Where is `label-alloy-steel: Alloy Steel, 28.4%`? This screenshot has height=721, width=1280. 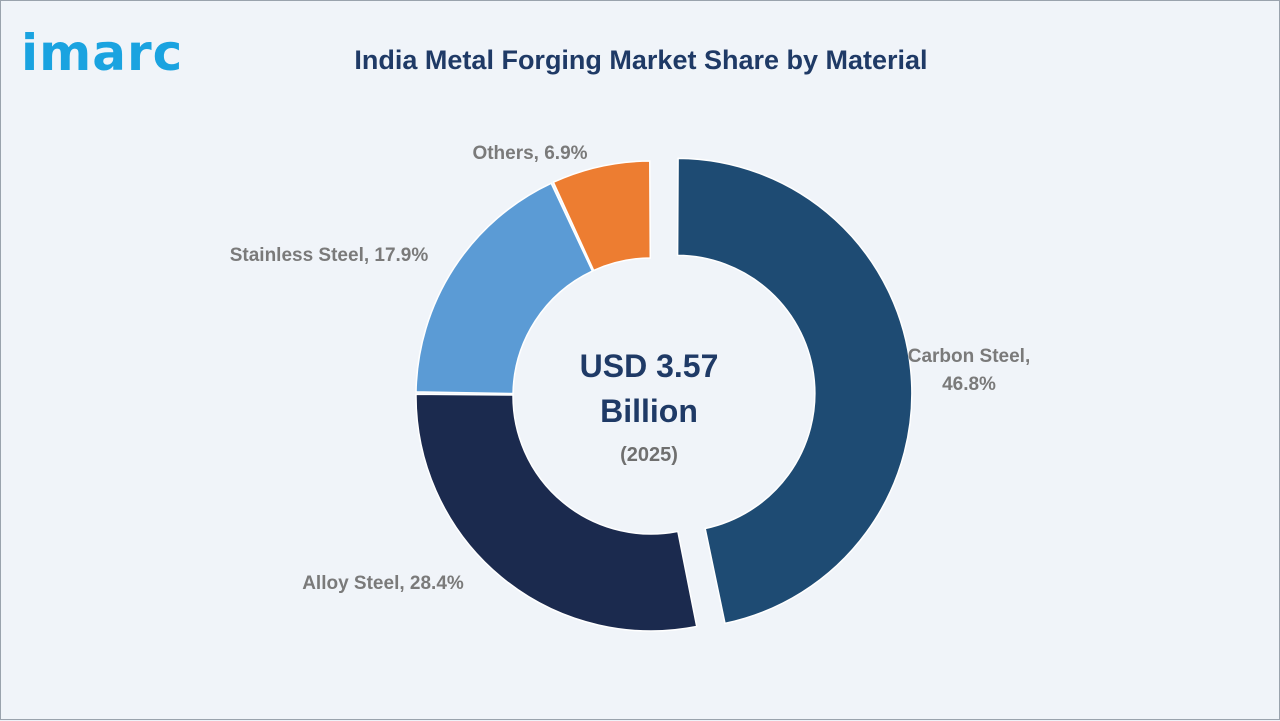 label-alloy-steel: Alloy Steel, 28.4% is located at coordinates (383, 583).